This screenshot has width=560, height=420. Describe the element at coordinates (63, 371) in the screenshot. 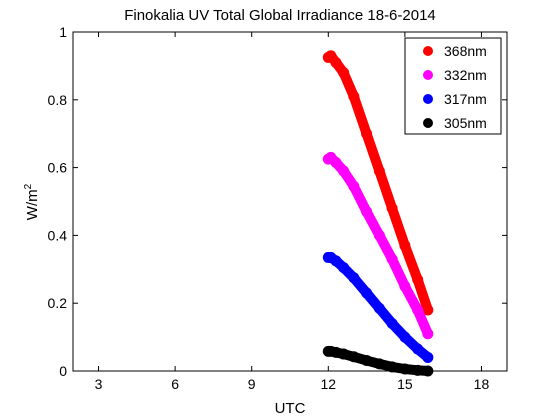

I see `y-tick-label: 0` at that location.